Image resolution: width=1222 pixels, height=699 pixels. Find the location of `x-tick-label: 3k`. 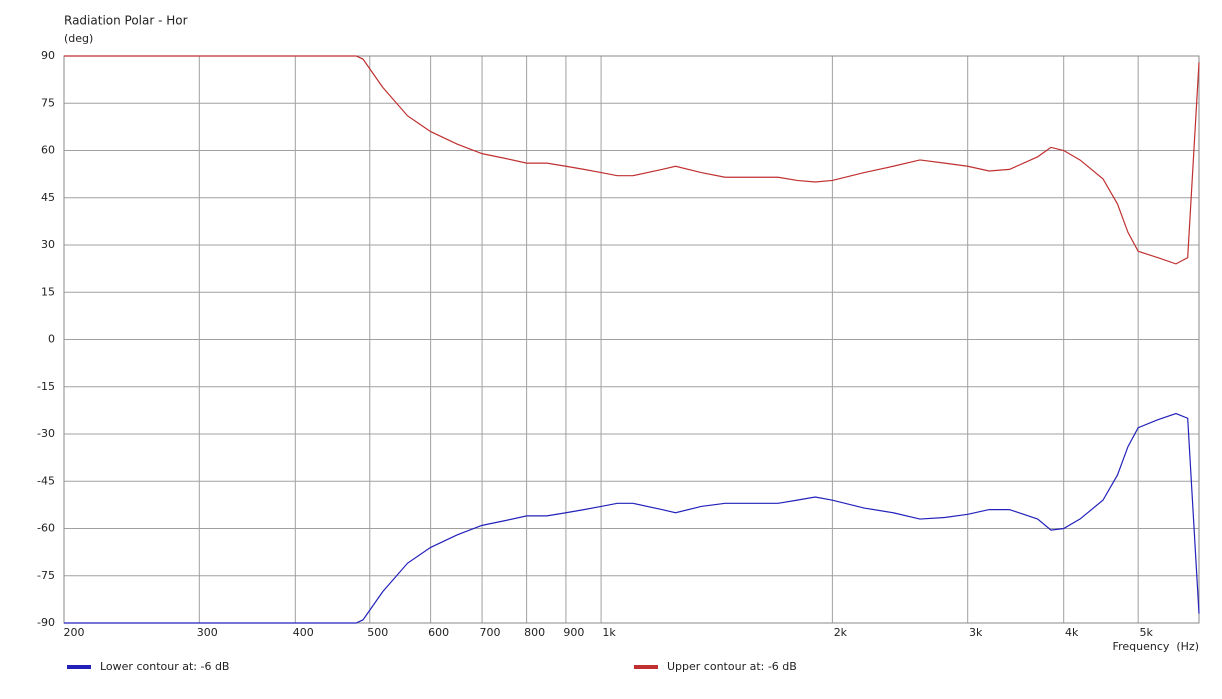

x-tick-label: 3k is located at coordinates (976, 632).